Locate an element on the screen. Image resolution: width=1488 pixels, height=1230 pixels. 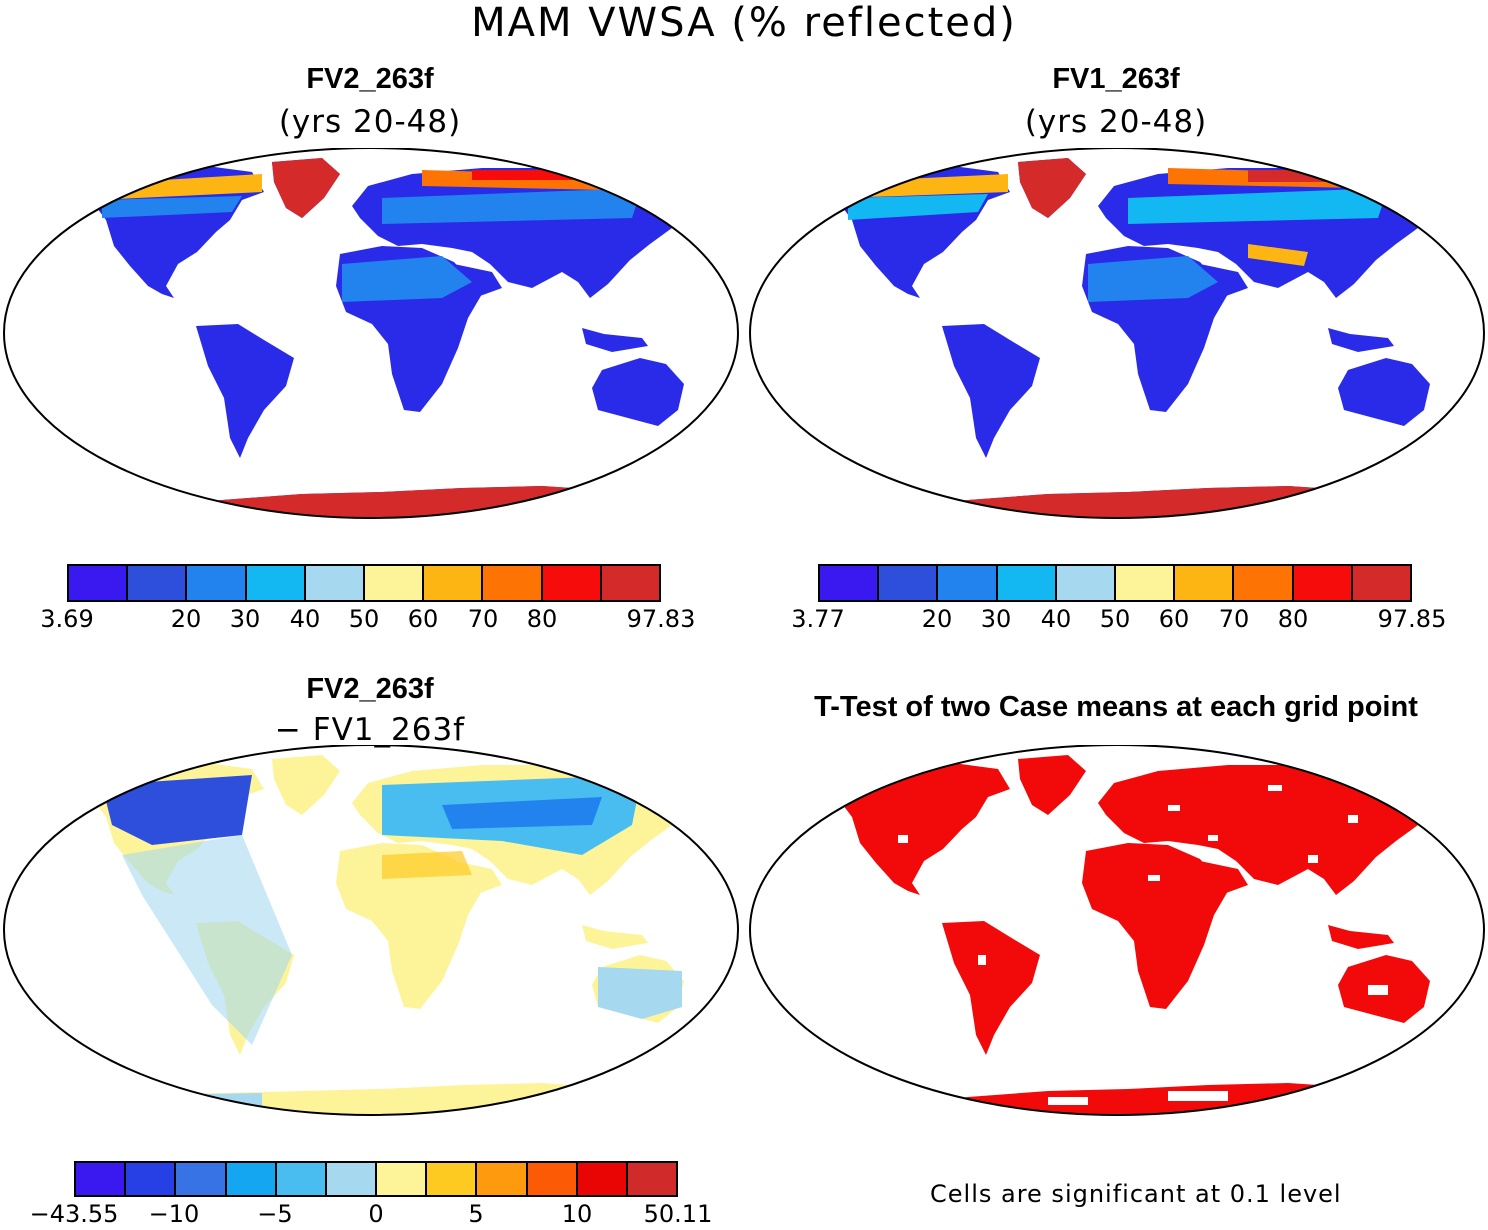
panel-fv1-title: FV1_263f is located at coordinates (1116, 79).